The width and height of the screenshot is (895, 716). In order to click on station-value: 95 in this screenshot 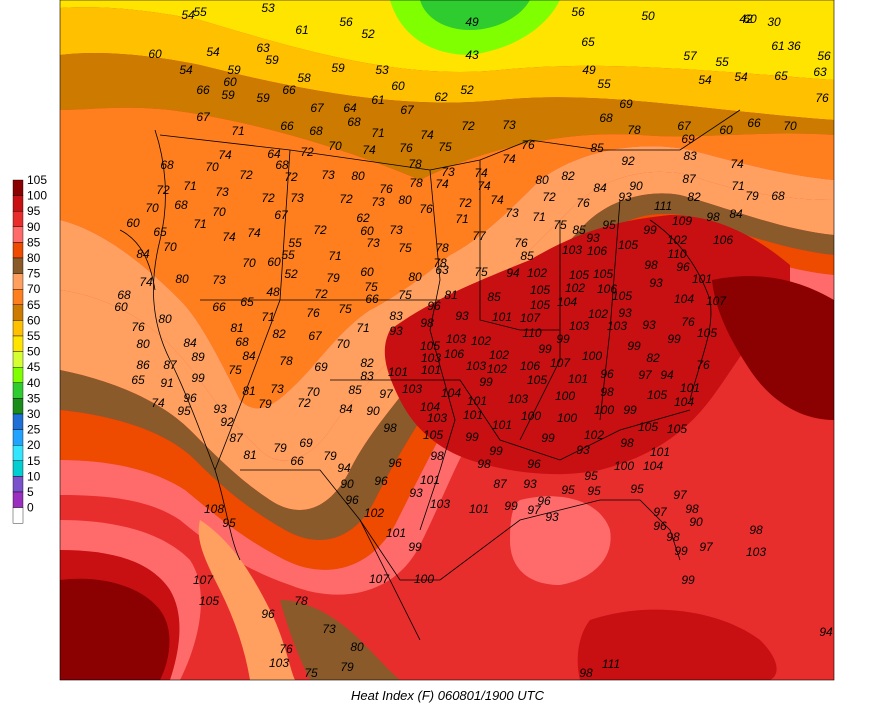, I will do `click(229, 523)`.